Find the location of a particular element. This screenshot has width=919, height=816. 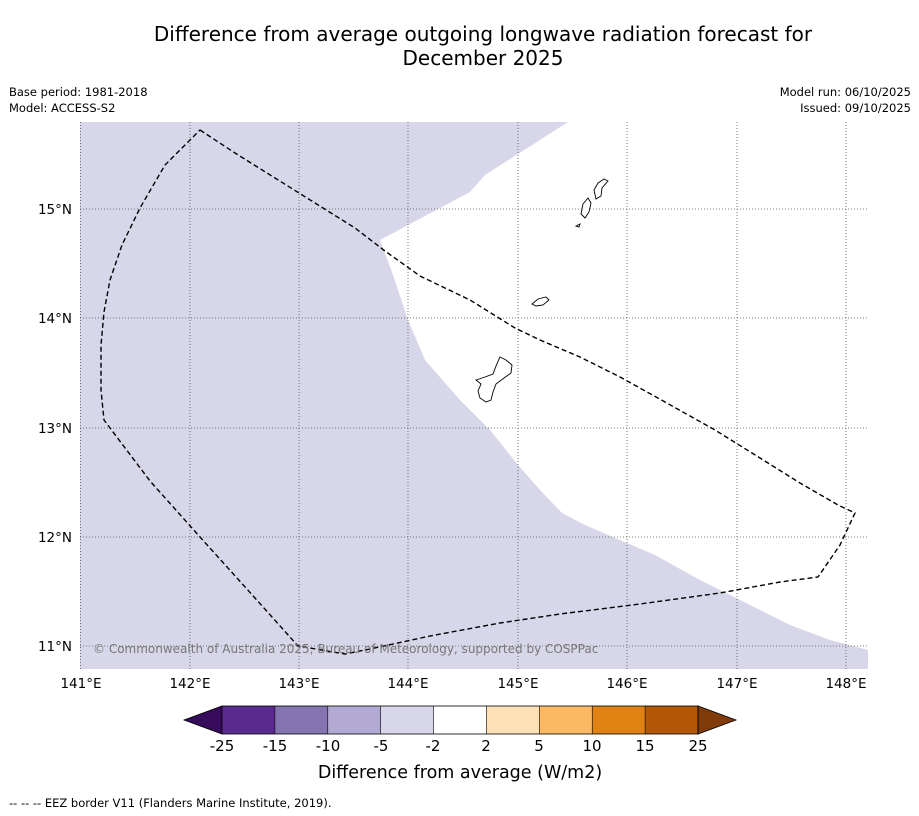

title-line-2: December 2025 is located at coordinates (483, 58).